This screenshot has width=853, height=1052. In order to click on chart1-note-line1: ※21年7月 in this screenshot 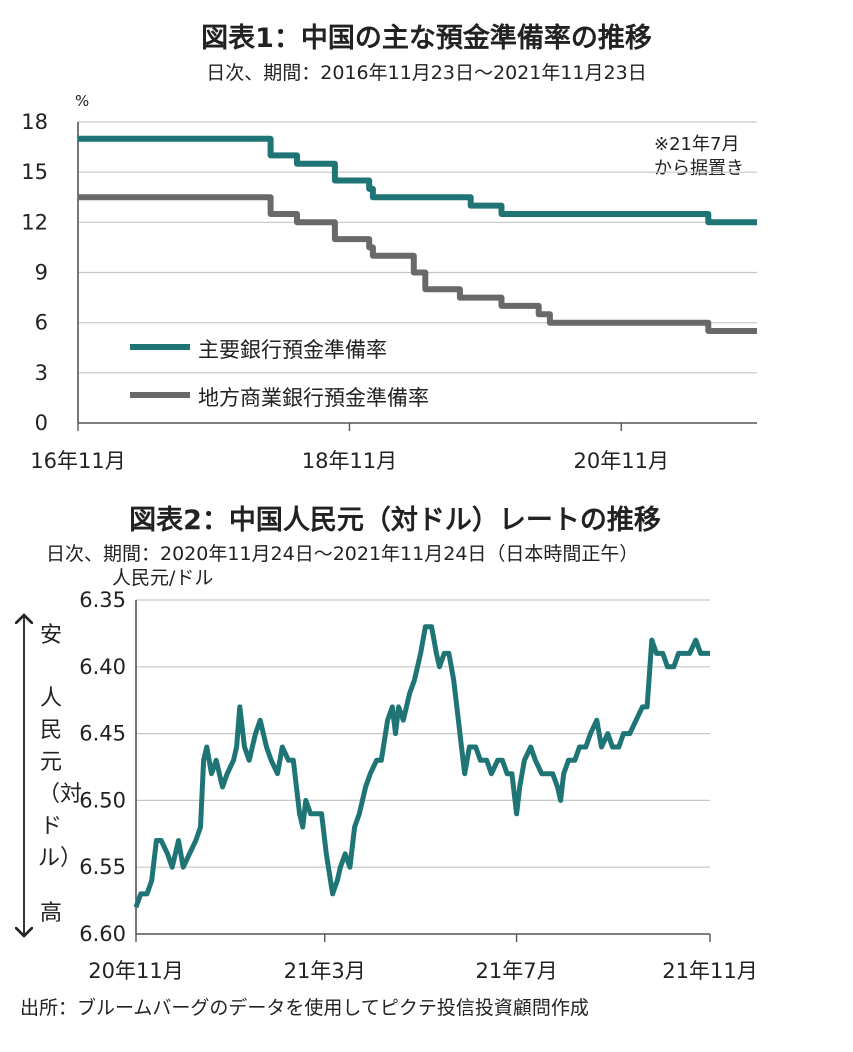, I will do `click(697, 144)`.